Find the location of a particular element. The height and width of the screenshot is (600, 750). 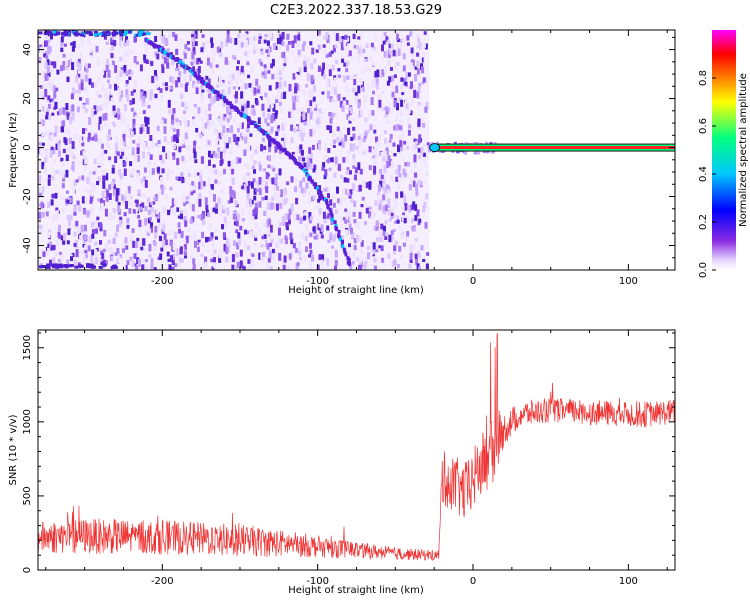

track-point is located at coordinates (342, 241).